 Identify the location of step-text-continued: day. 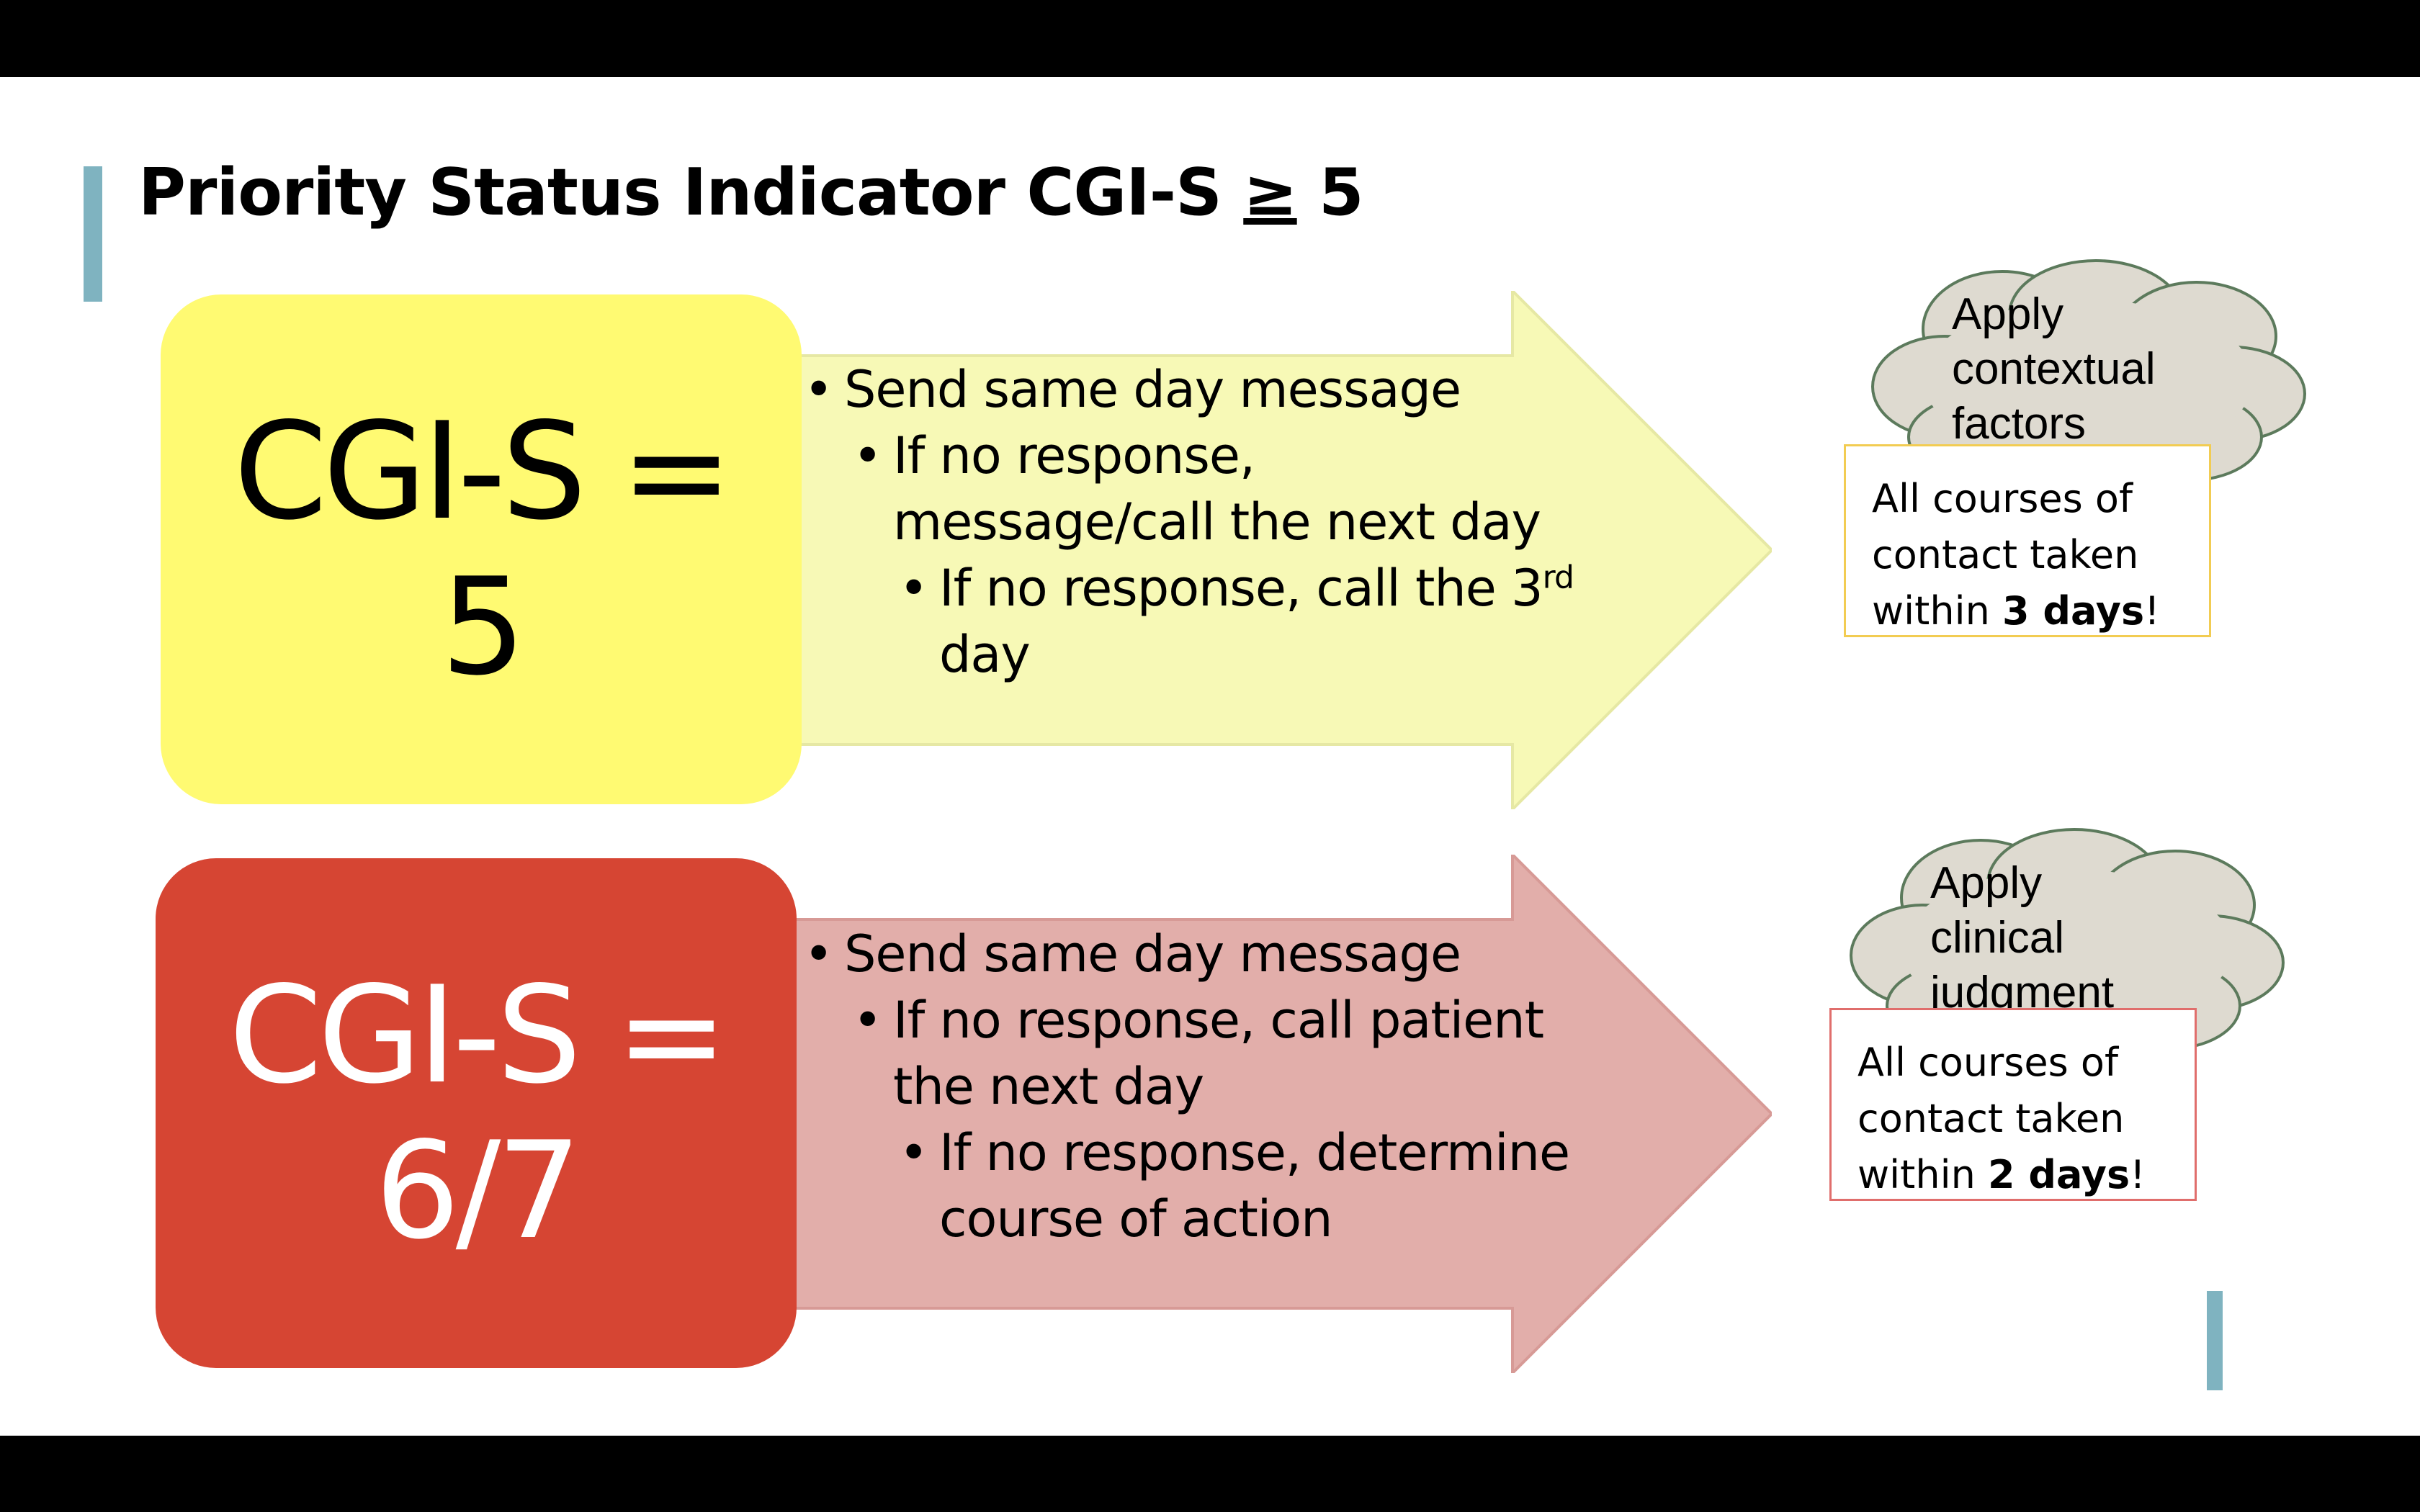
(985, 654).